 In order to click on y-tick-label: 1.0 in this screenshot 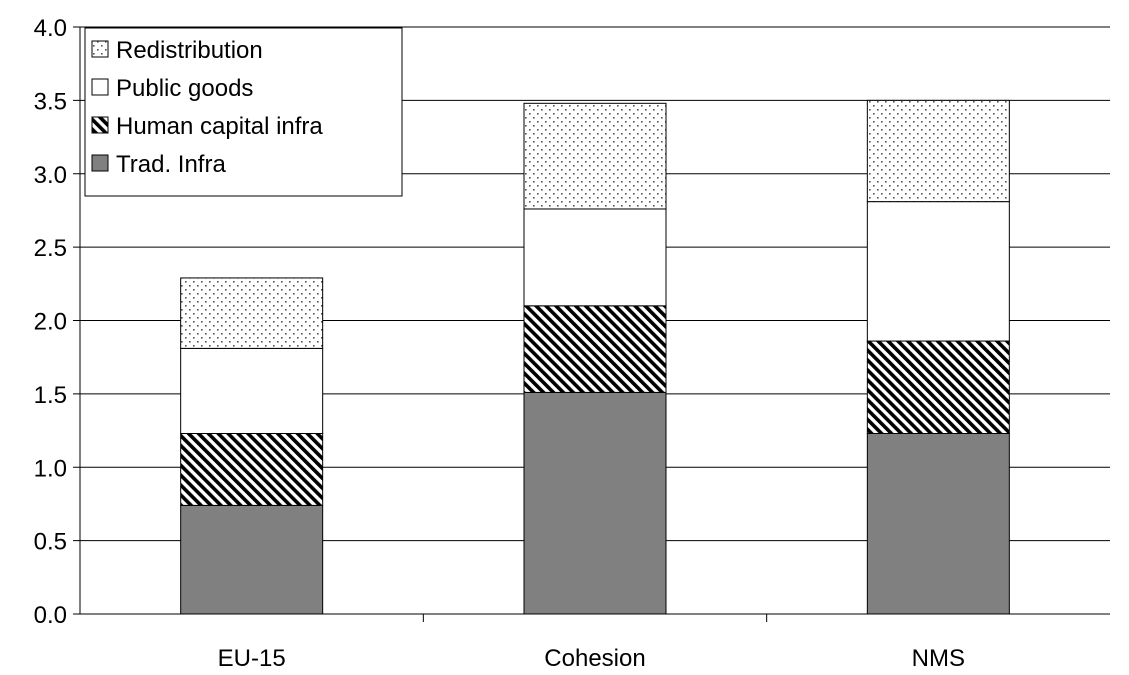, I will do `click(50, 468)`.